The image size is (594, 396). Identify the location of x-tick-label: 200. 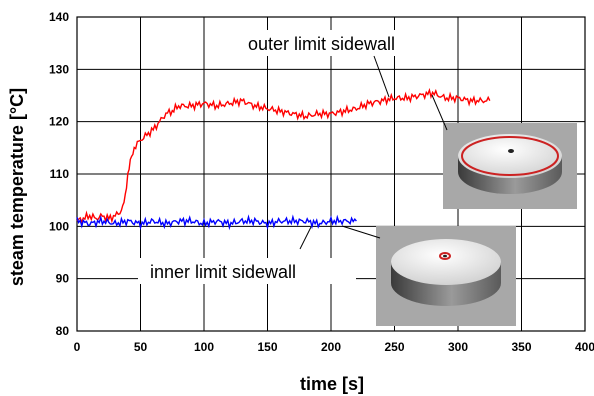
(331, 347).